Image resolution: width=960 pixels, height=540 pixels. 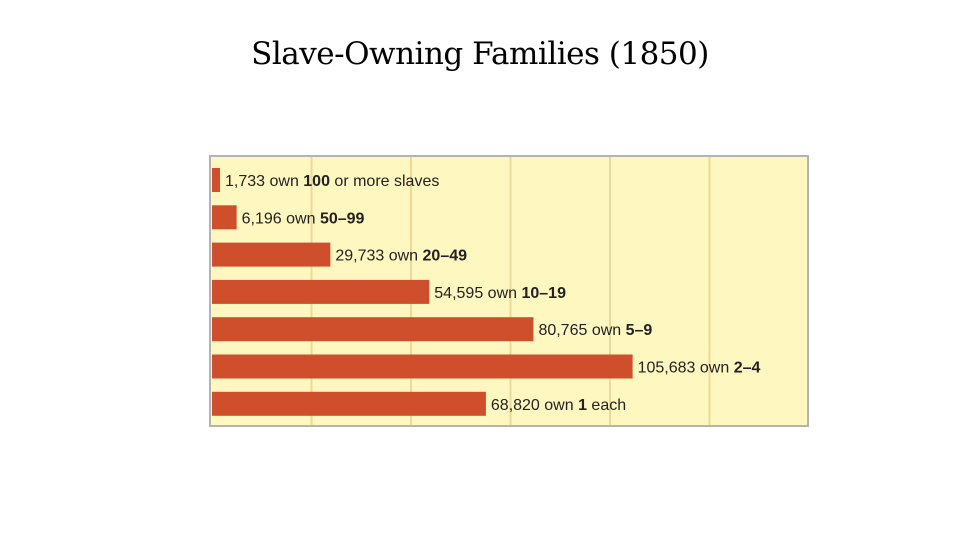 What do you see at coordinates (477, 293) in the screenshot?
I see `bar-label-count: 54,595 own` at bounding box center [477, 293].